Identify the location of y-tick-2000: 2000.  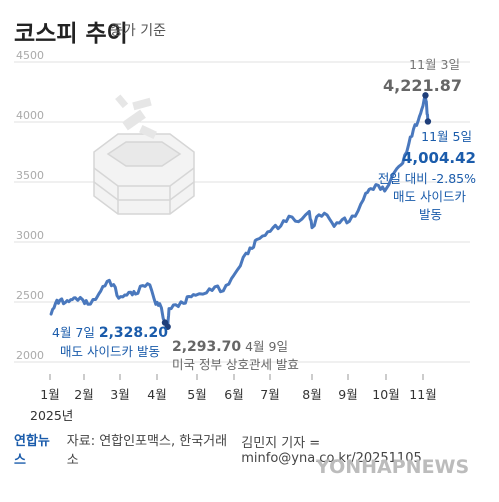
(30, 355).